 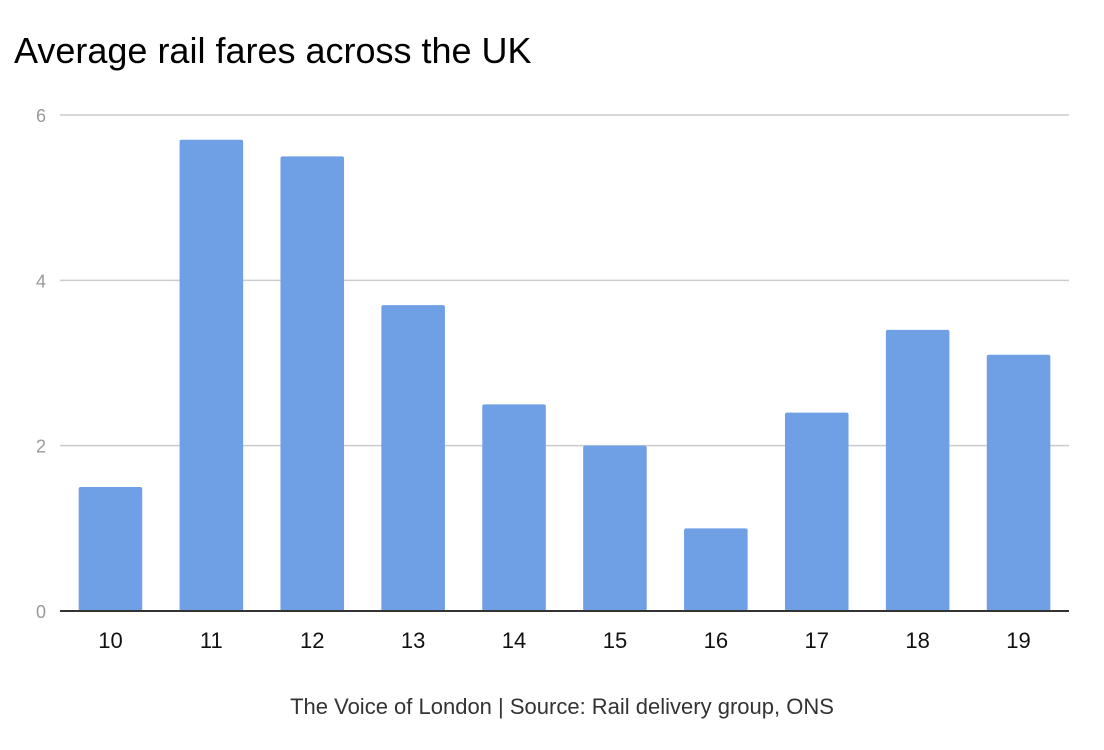 What do you see at coordinates (41, 281) in the screenshot?
I see `y-tick-label-4: 4` at bounding box center [41, 281].